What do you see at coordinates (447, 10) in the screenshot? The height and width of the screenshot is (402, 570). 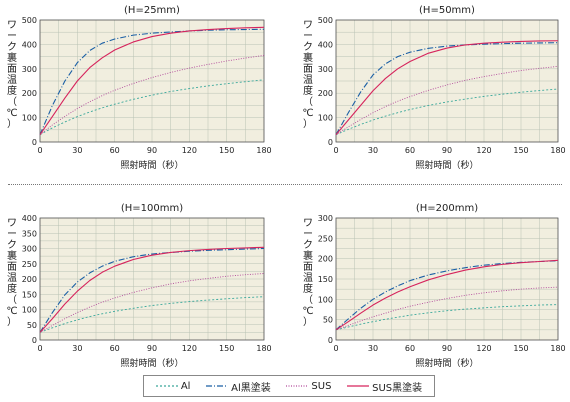 I see `chart-title: (H=50mm)` at bounding box center [447, 10].